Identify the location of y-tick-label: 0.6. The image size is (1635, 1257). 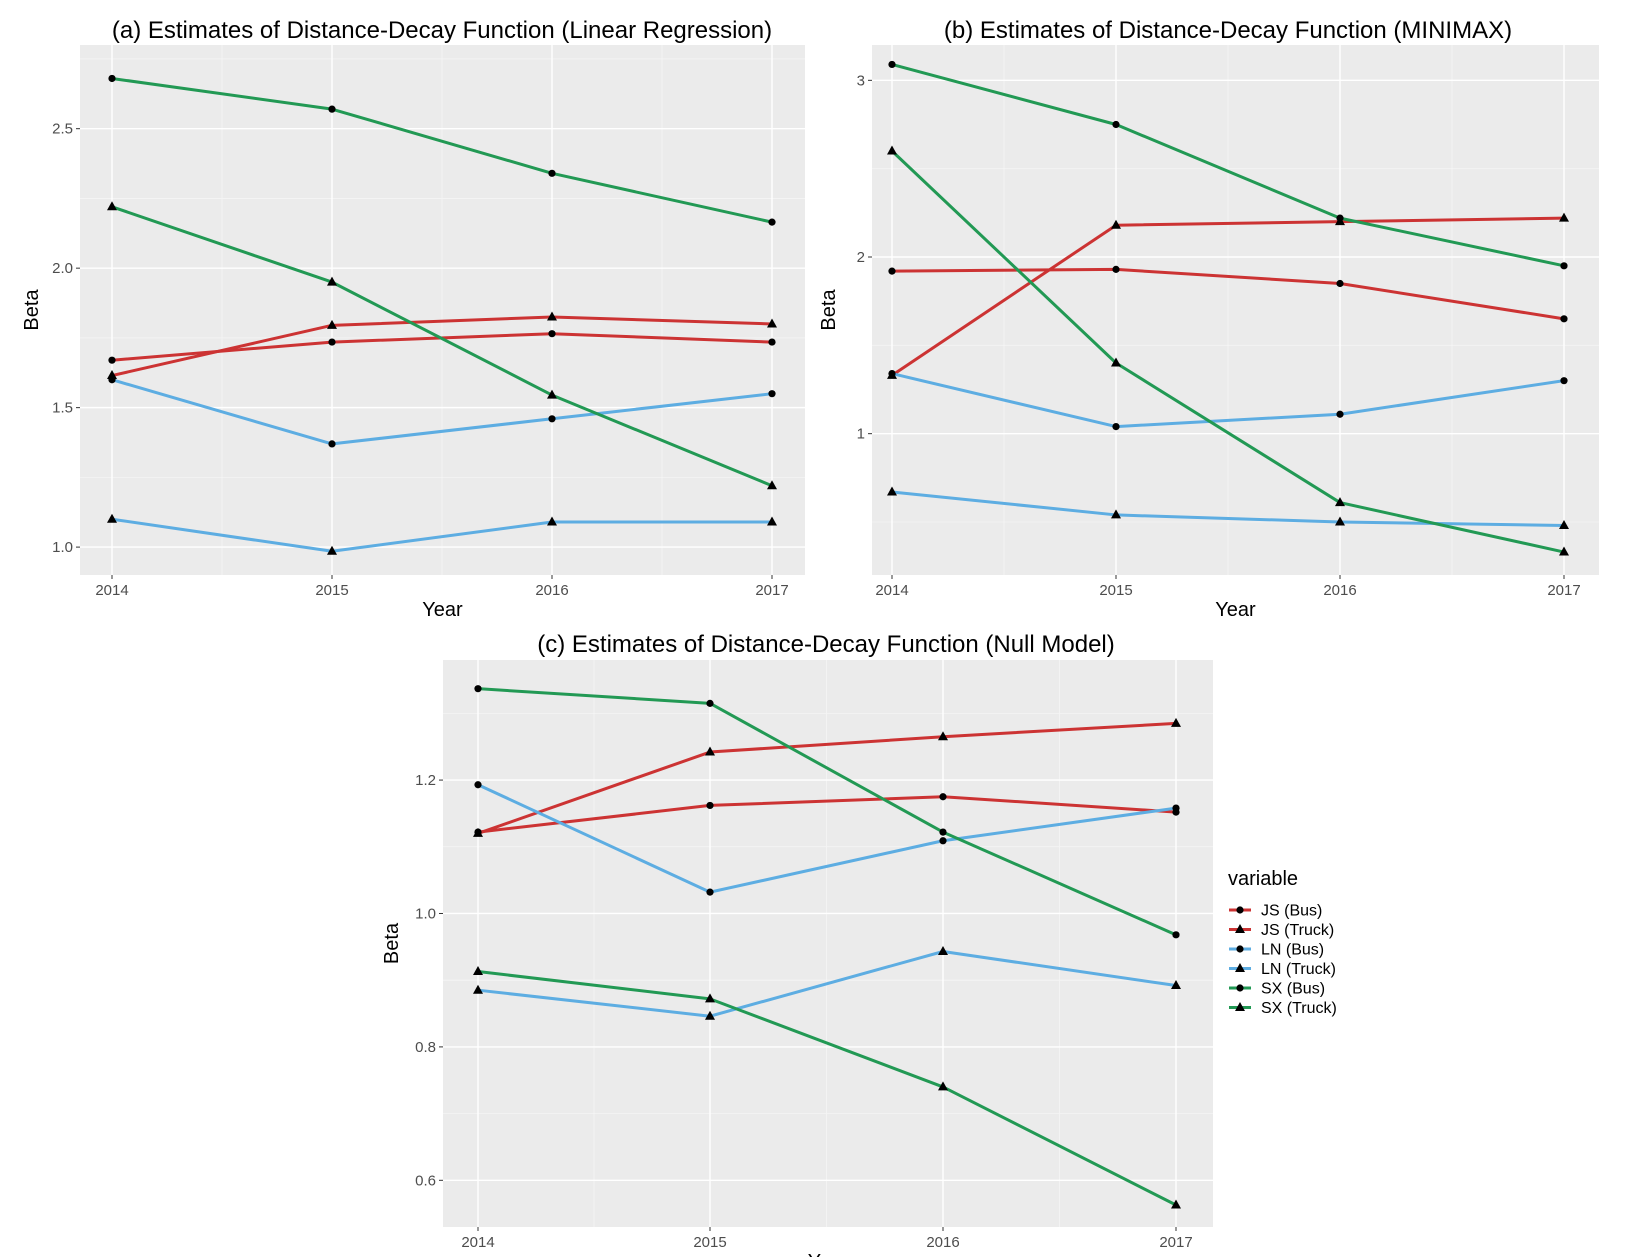
(425, 1180).